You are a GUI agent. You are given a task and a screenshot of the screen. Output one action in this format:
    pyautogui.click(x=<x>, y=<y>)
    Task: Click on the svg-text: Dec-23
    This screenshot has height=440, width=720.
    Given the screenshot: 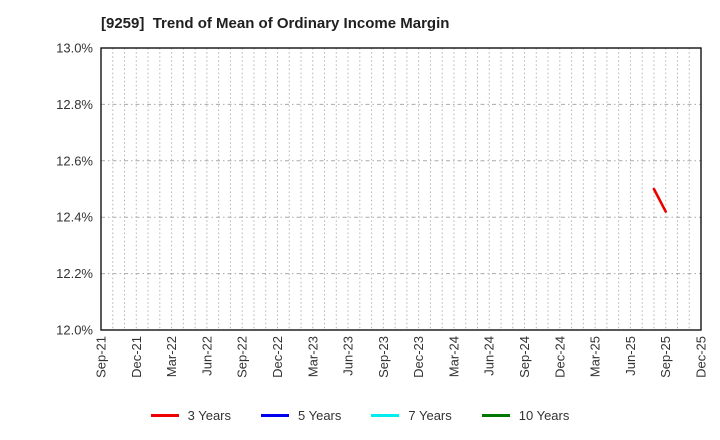 What is the action you would take?
    pyautogui.click(x=418, y=357)
    